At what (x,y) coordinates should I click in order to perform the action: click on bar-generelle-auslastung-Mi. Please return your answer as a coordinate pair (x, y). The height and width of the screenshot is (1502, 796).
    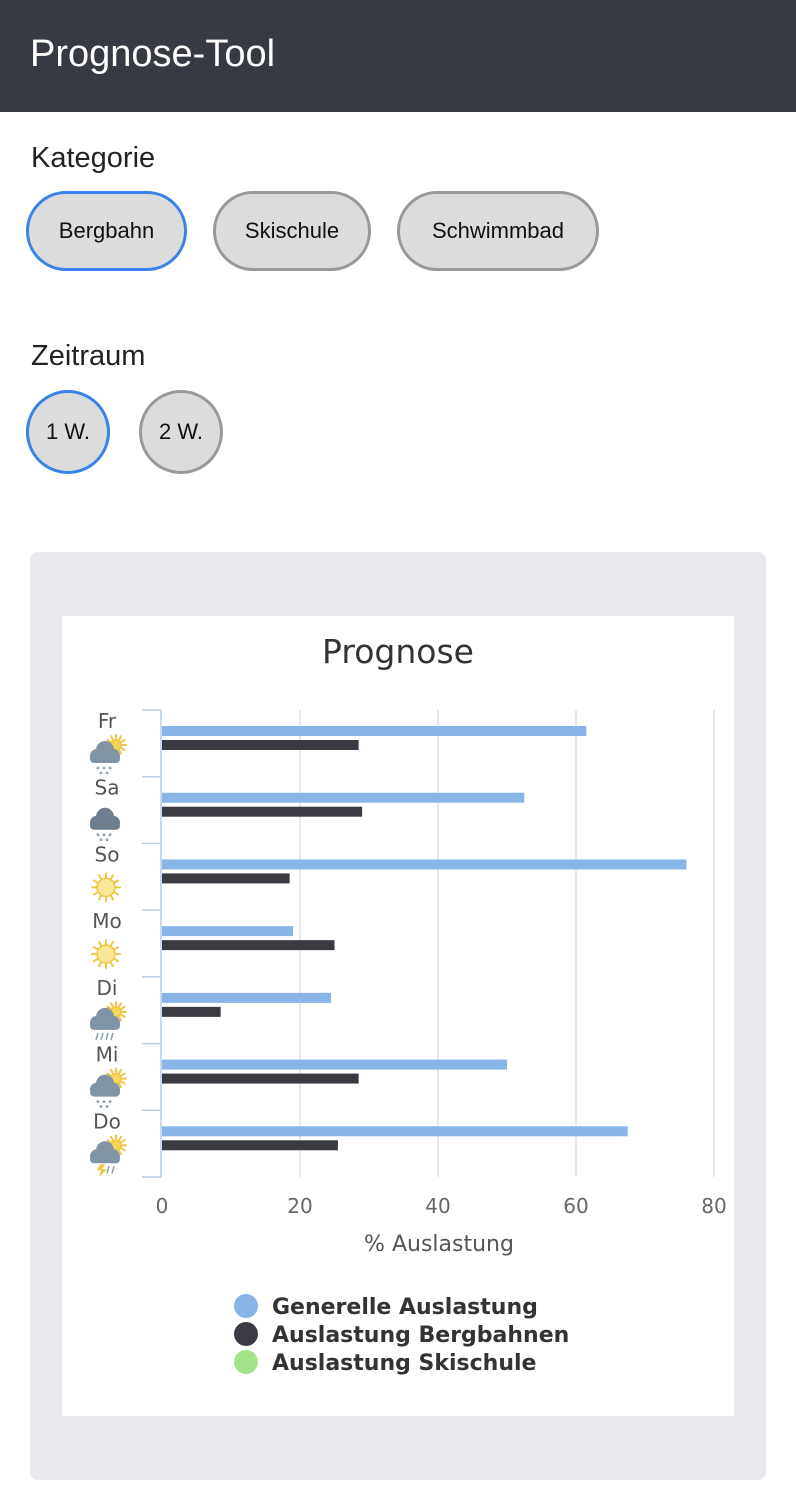
    Looking at the image, I should click on (334, 1064).